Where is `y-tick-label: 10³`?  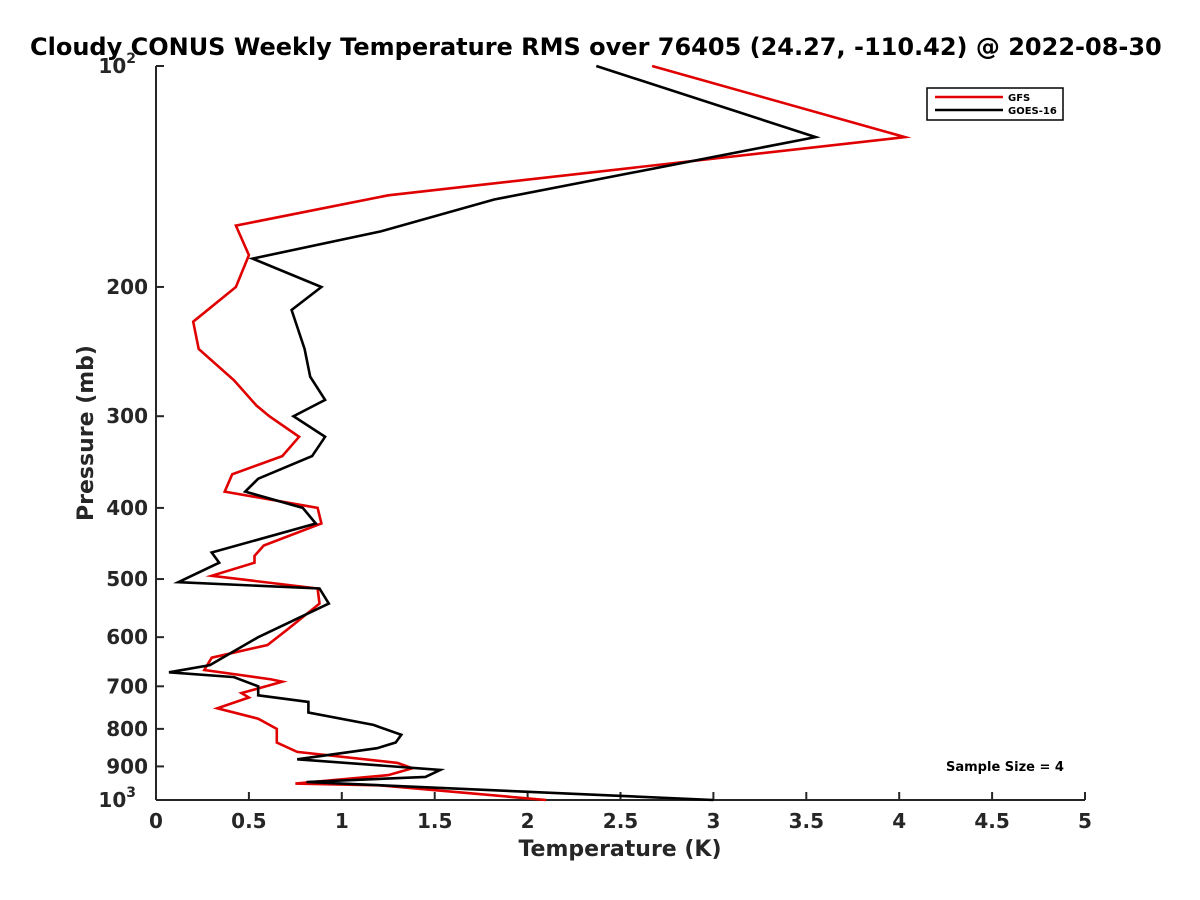 y-tick-label: 10³ is located at coordinates (117, 798).